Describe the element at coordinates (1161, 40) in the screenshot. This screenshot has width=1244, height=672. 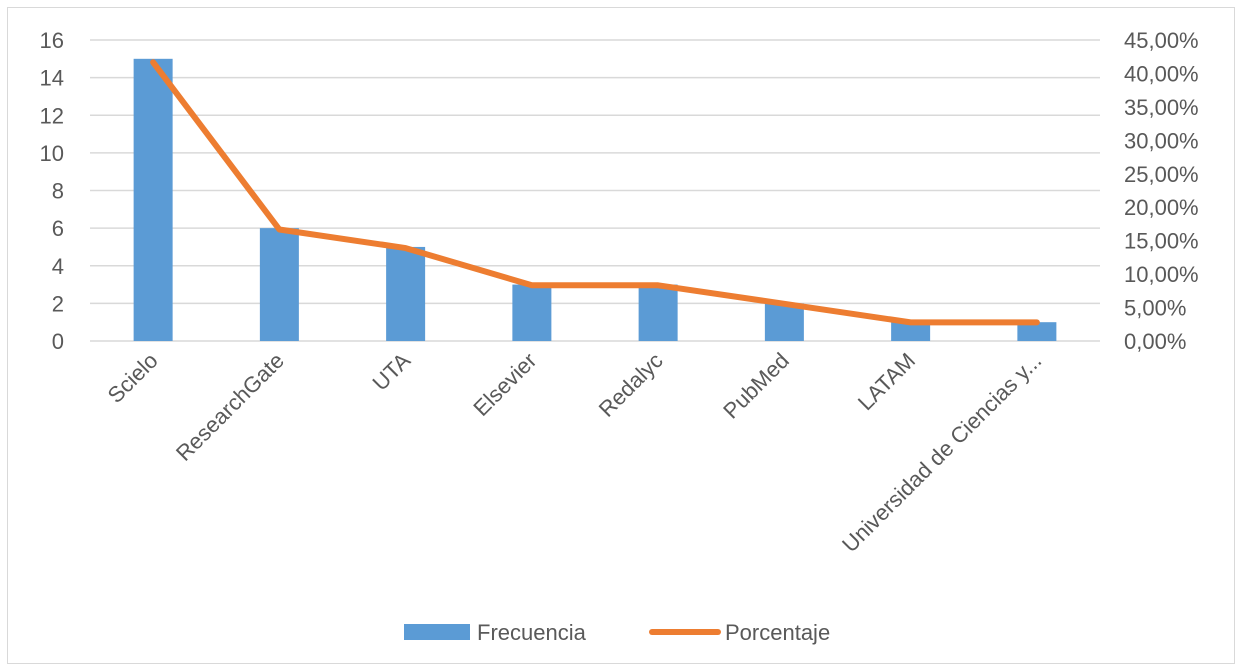
I see `right-tick-label: 45,00%` at that location.